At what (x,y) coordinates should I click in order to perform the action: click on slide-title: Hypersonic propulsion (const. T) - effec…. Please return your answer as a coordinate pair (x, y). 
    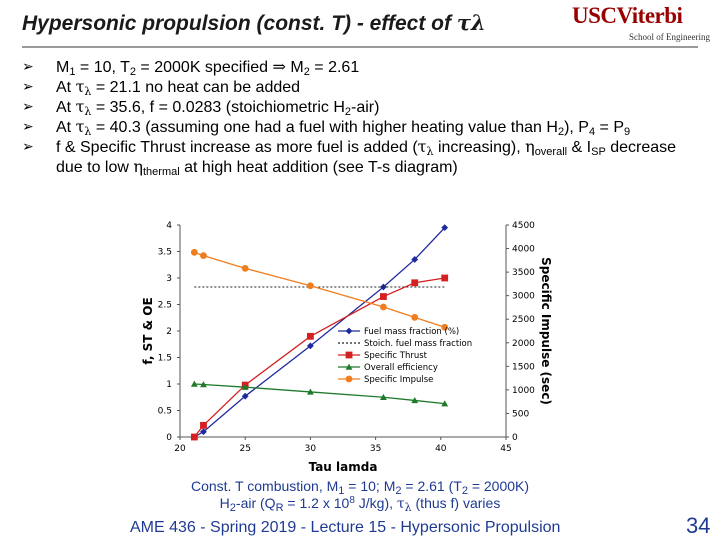
    Looking at the image, I should click on (254, 22).